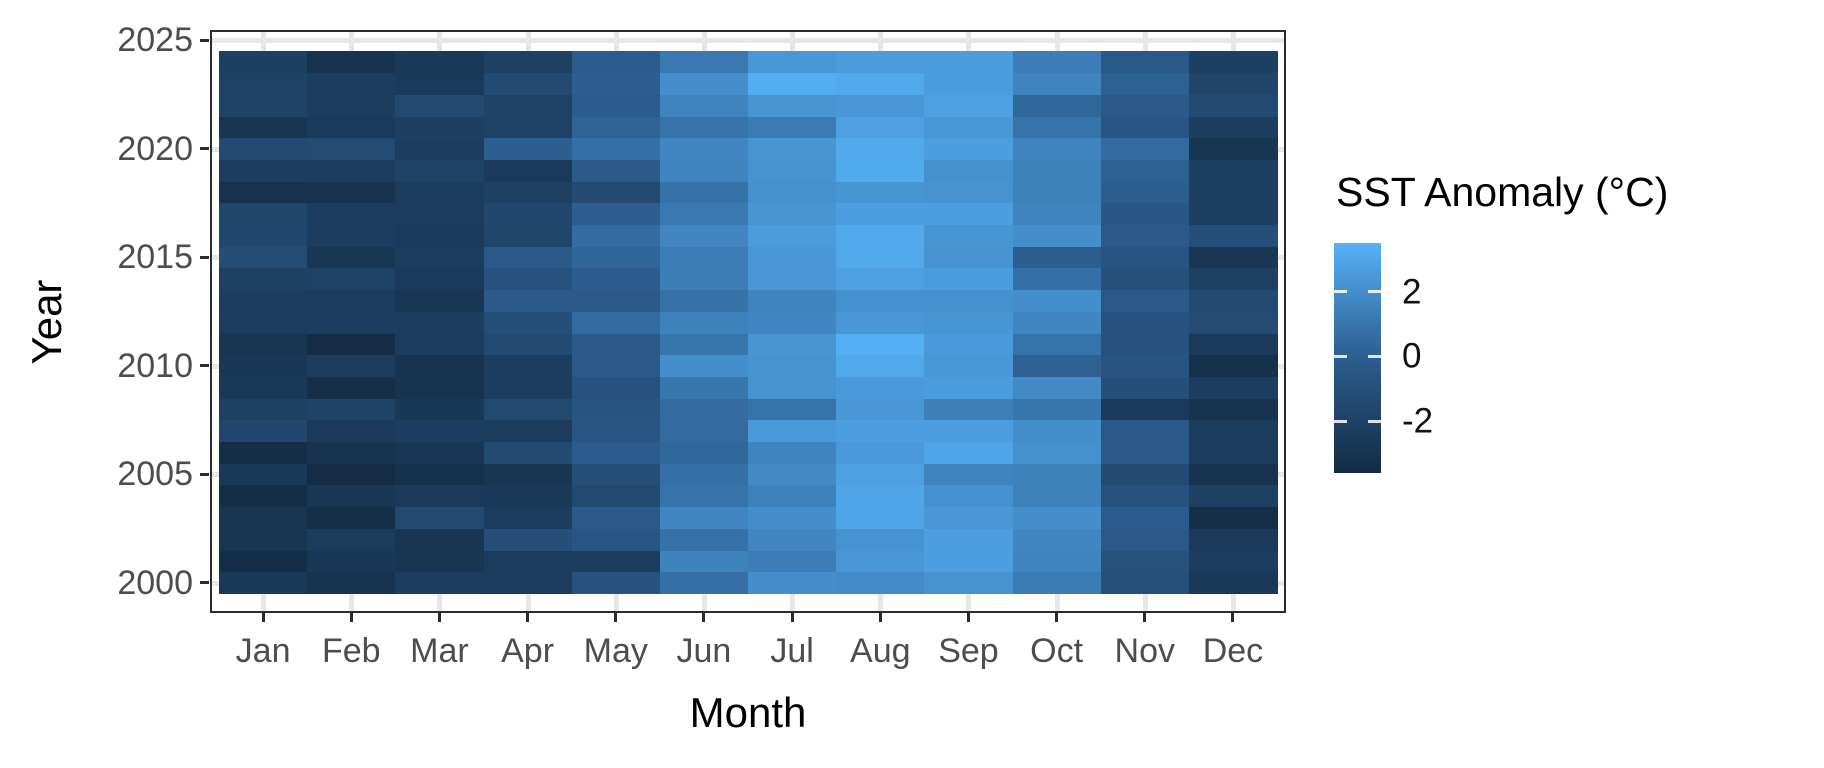 This screenshot has height=768, width=1824. What do you see at coordinates (1412, 356) in the screenshot?
I see `legend-tick-label: 0` at bounding box center [1412, 356].